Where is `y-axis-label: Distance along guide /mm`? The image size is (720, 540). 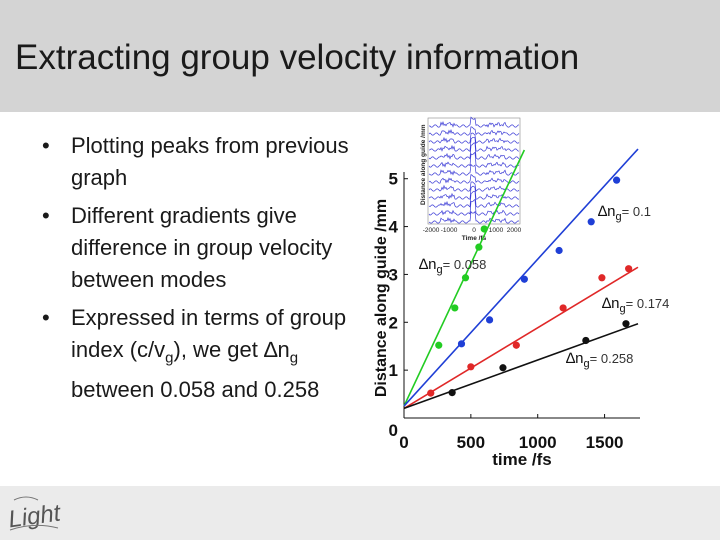
y-axis-label: Distance along guide /mm is located at coordinates (381, 298).